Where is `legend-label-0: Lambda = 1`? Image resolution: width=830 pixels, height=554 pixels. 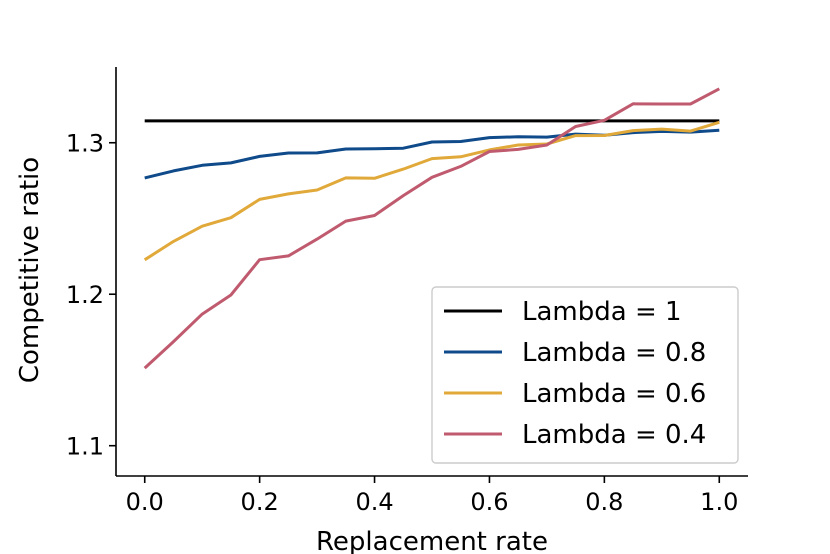
legend-label-0: Lambda = 1 is located at coordinates (602, 312).